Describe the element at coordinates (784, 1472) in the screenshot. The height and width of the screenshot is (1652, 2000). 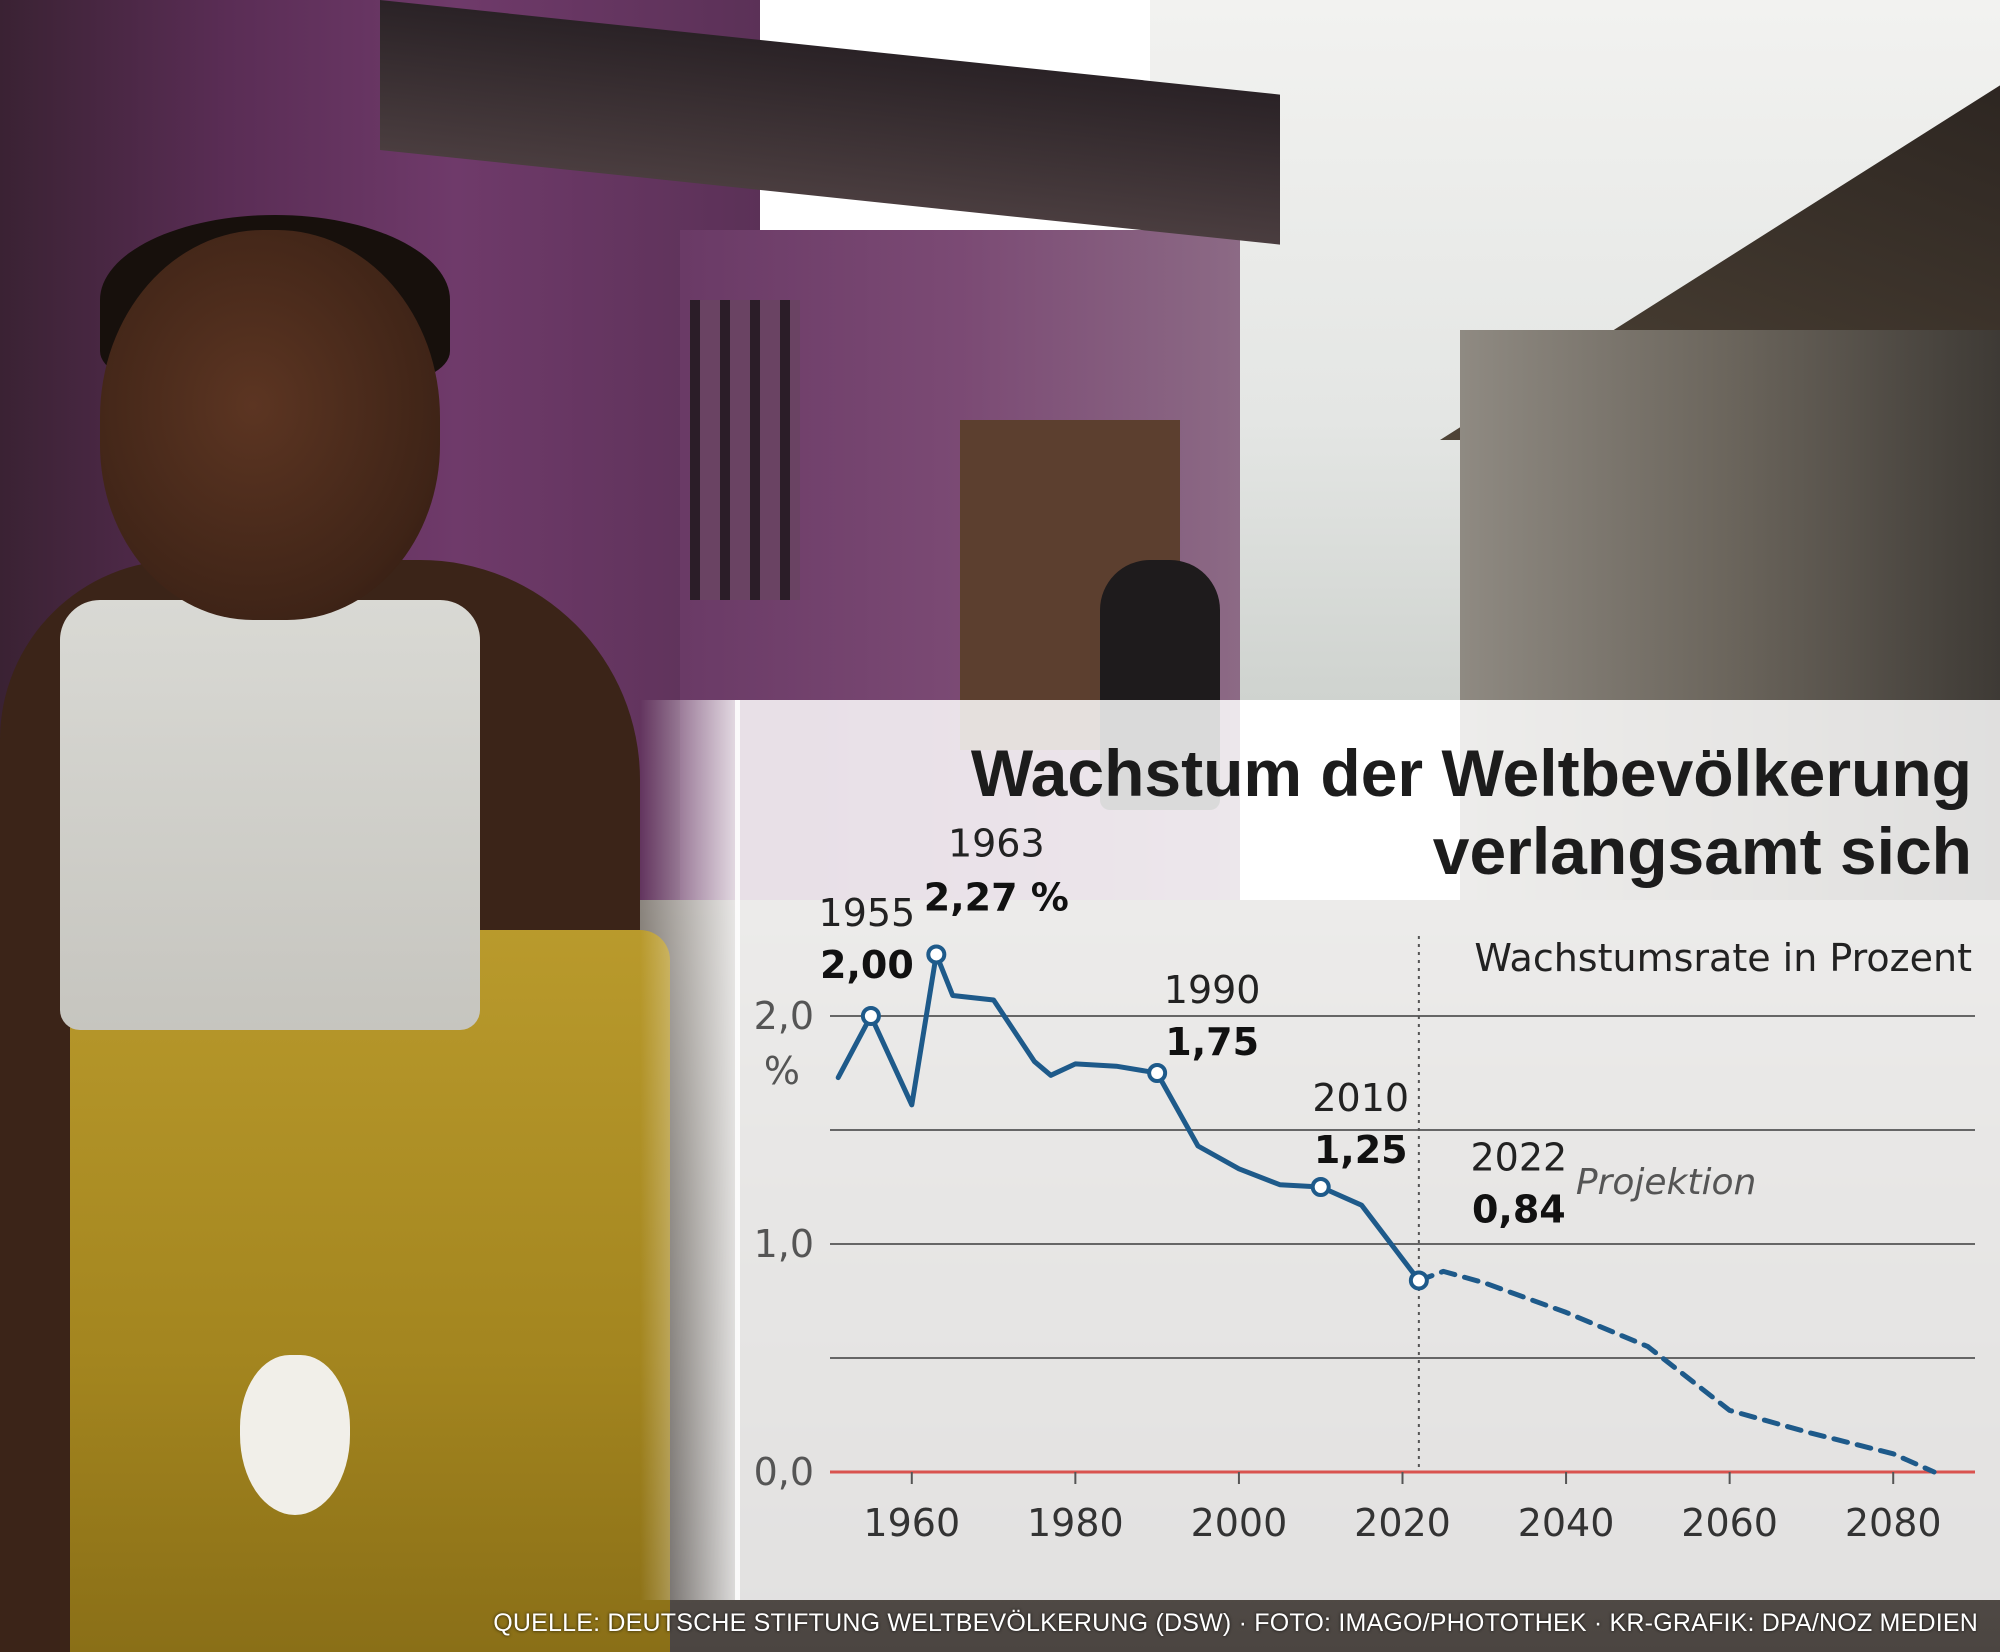
I see `y-tick-label: 0,0` at that location.